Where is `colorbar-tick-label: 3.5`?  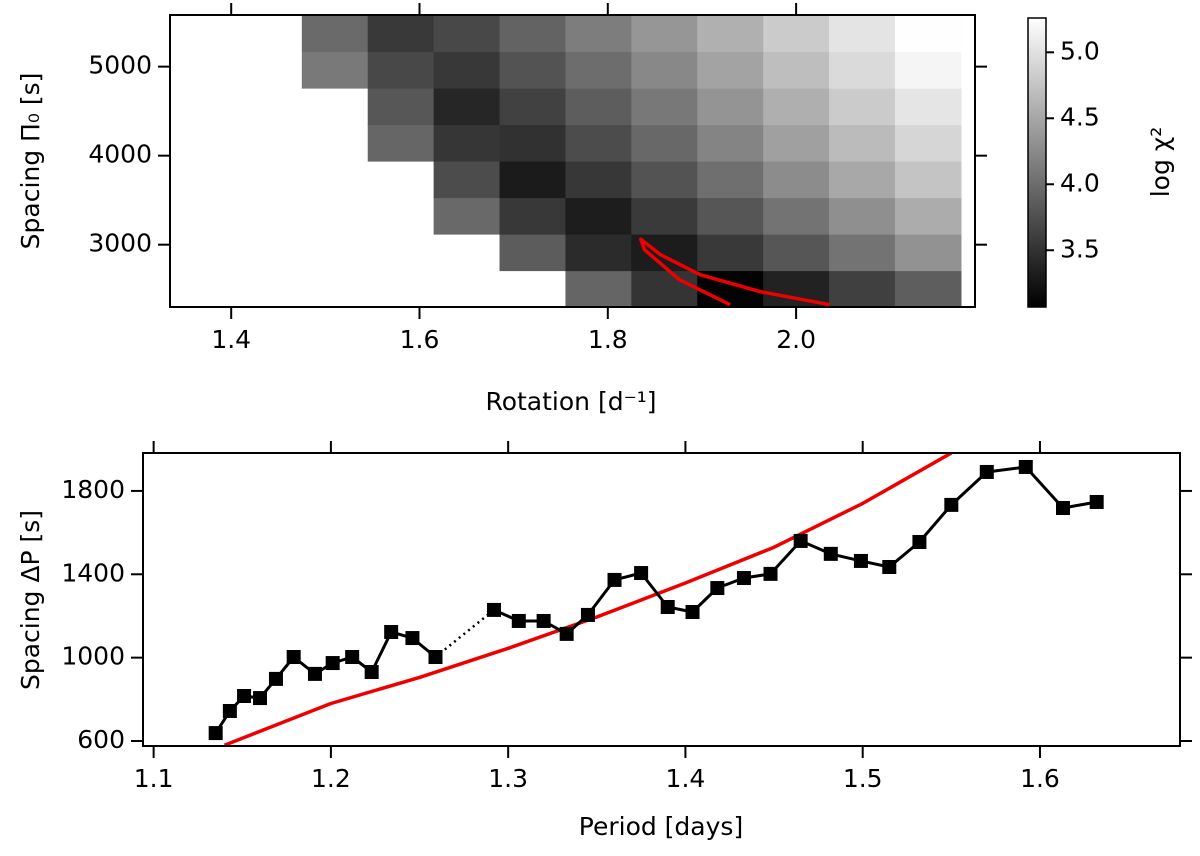 colorbar-tick-label: 3.5 is located at coordinates (1080, 248).